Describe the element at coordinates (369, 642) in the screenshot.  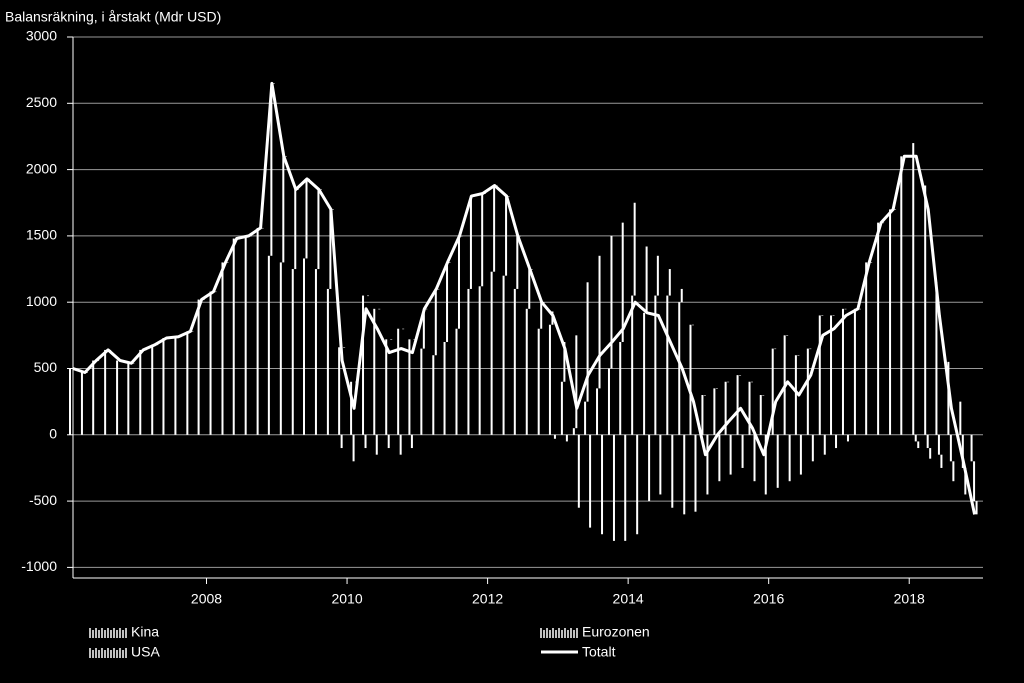
I see `legend: Kina USA Eurozonen Totalt` at that location.